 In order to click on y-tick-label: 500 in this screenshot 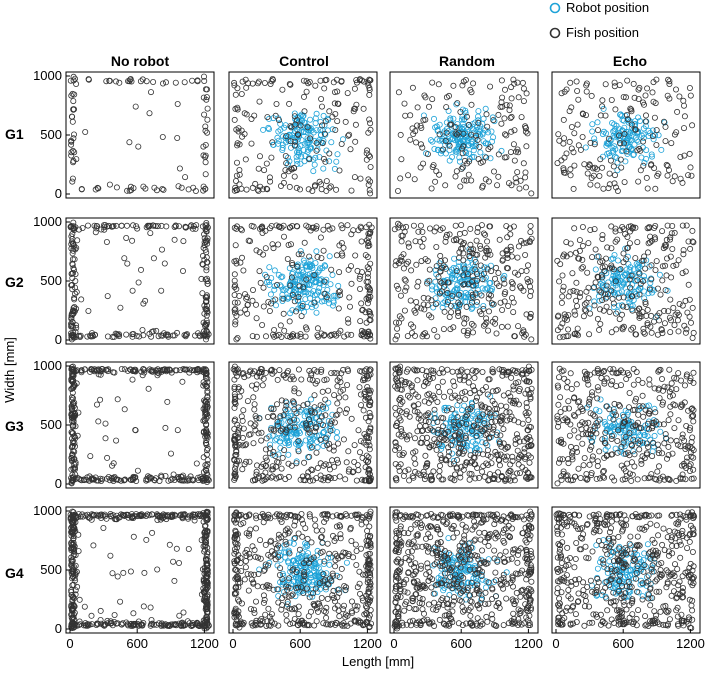, I will do `click(51, 280)`.